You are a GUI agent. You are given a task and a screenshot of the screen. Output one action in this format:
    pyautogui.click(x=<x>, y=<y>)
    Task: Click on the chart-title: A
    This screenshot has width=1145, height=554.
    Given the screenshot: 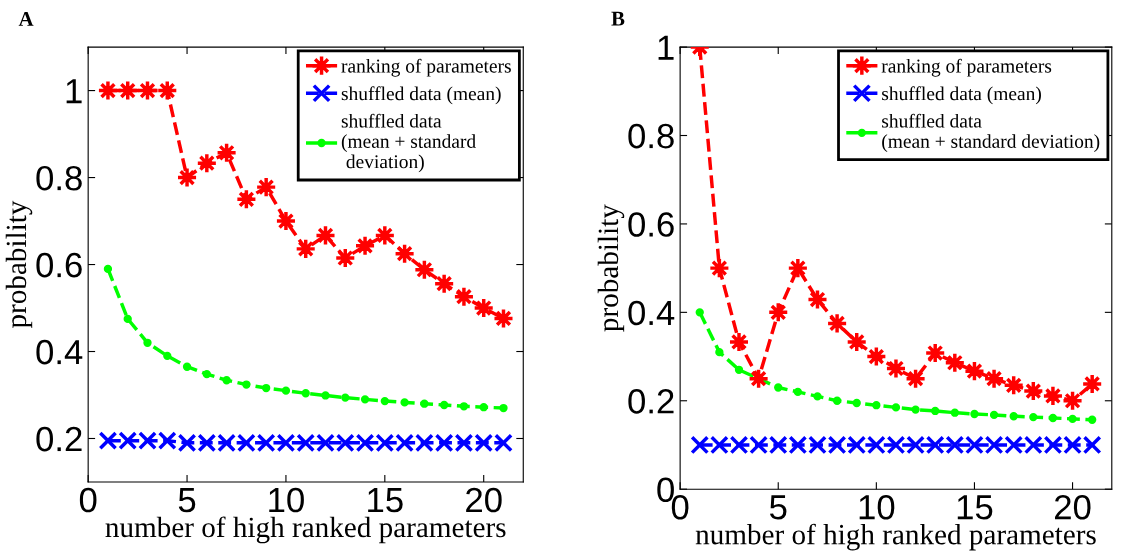 What is the action you would take?
    pyautogui.click(x=26, y=18)
    